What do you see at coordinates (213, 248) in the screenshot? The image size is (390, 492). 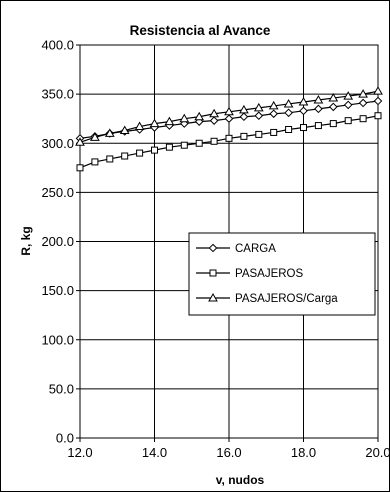 I see `legend-marker-diamond` at bounding box center [213, 248].